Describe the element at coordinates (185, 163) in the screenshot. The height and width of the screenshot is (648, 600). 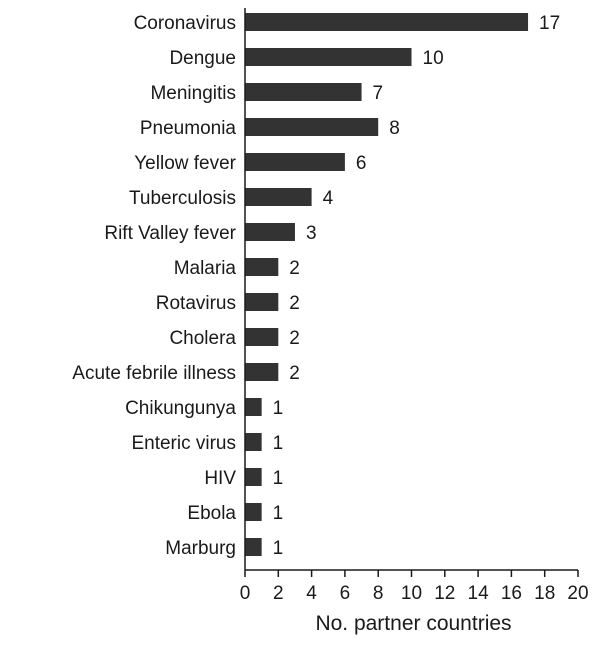
I see `category-label: Yellow fever` at that location.